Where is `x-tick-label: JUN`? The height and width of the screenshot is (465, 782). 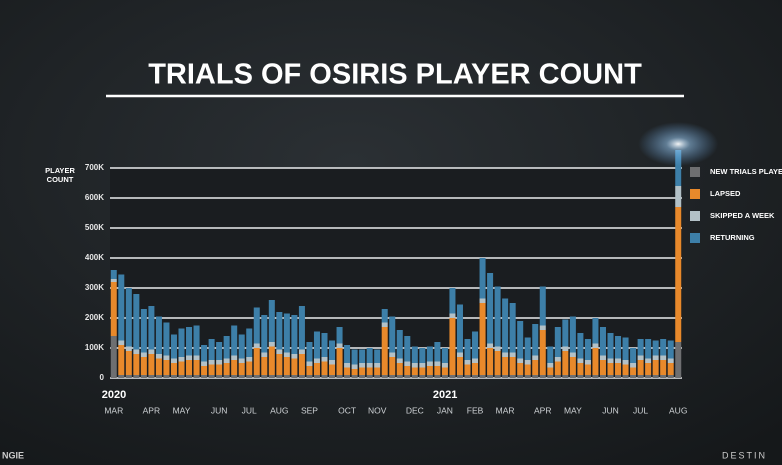
x-tick-label: JUN is located at coordinates (219, 410).